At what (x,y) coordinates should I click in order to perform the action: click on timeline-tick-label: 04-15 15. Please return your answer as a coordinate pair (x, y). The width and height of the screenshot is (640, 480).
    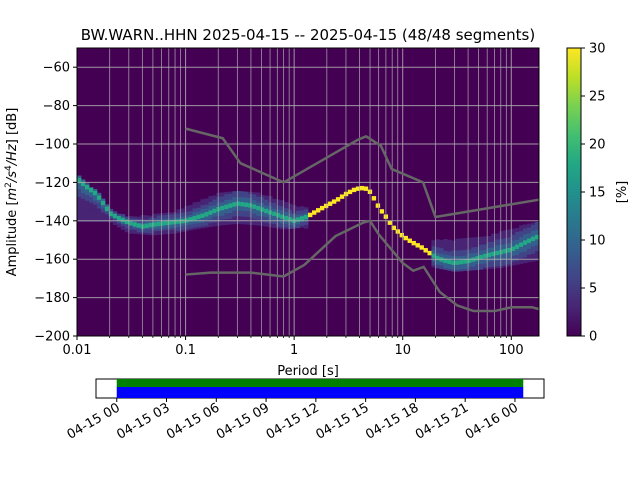
    Looking at the image, I should click on (343, 421).